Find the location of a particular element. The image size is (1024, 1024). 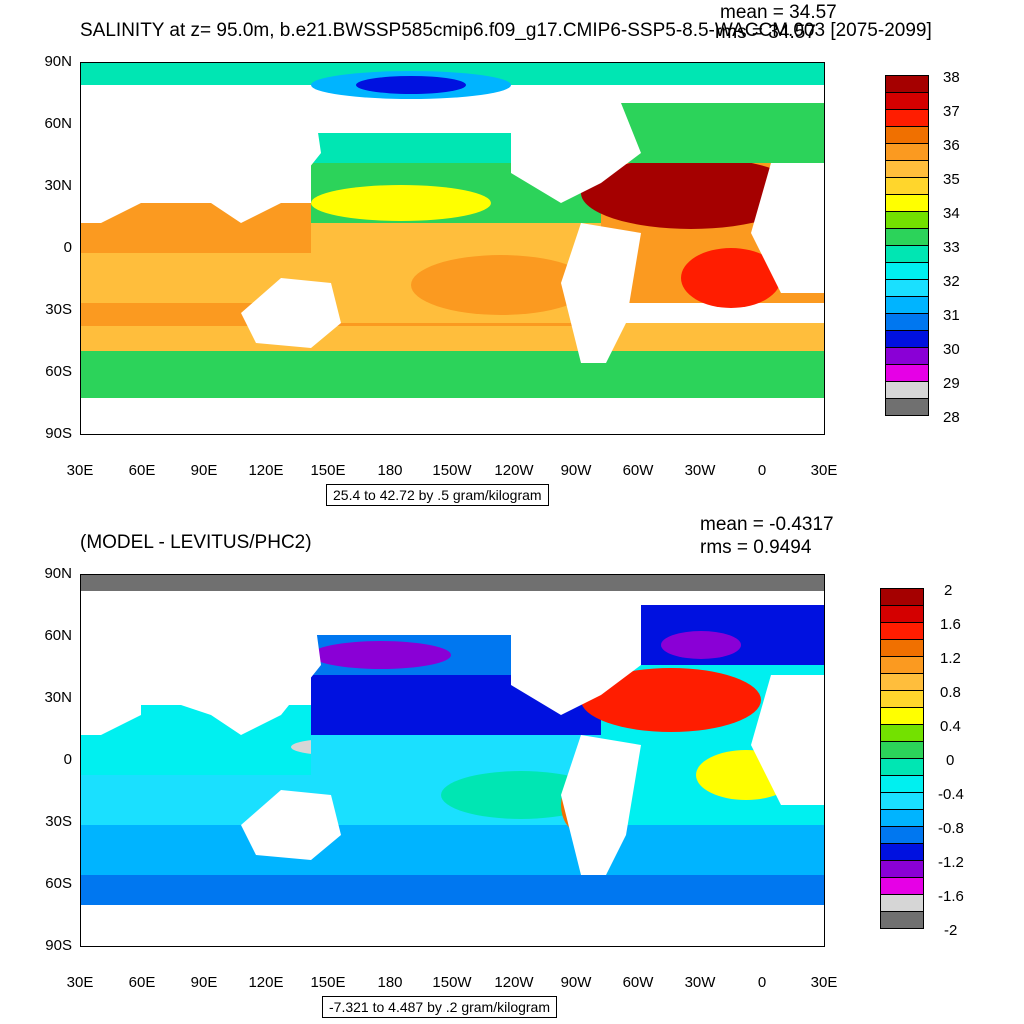

contour-info: 25.4 to 42.72 by .5 gram/kilogram is located at coordinates (437, 495).